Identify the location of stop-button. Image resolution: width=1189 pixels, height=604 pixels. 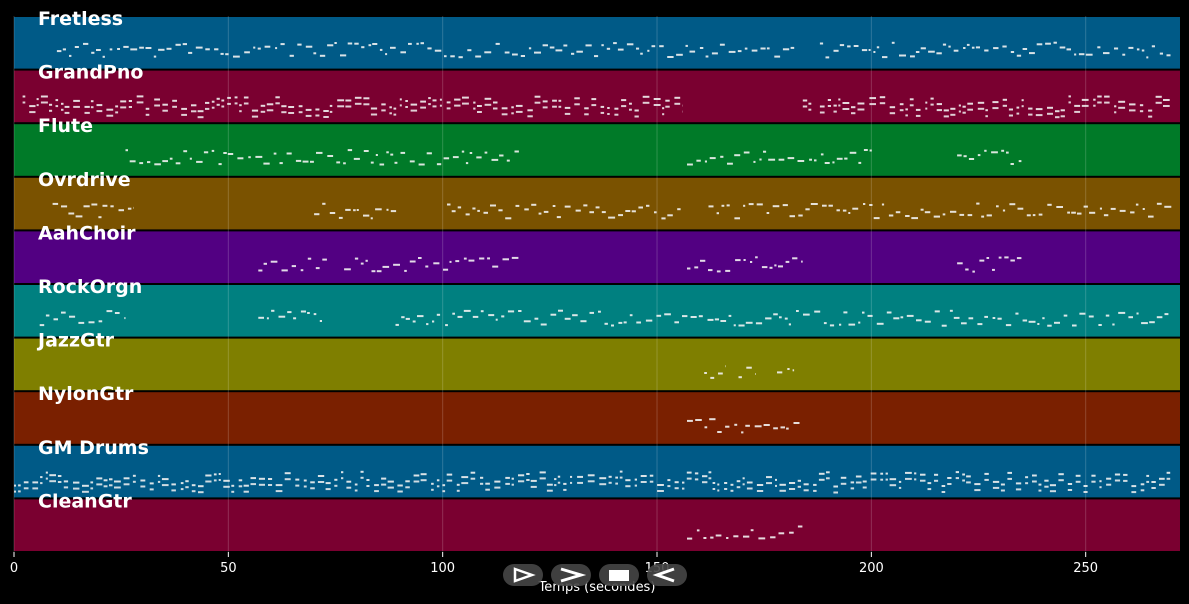
(619, 575).